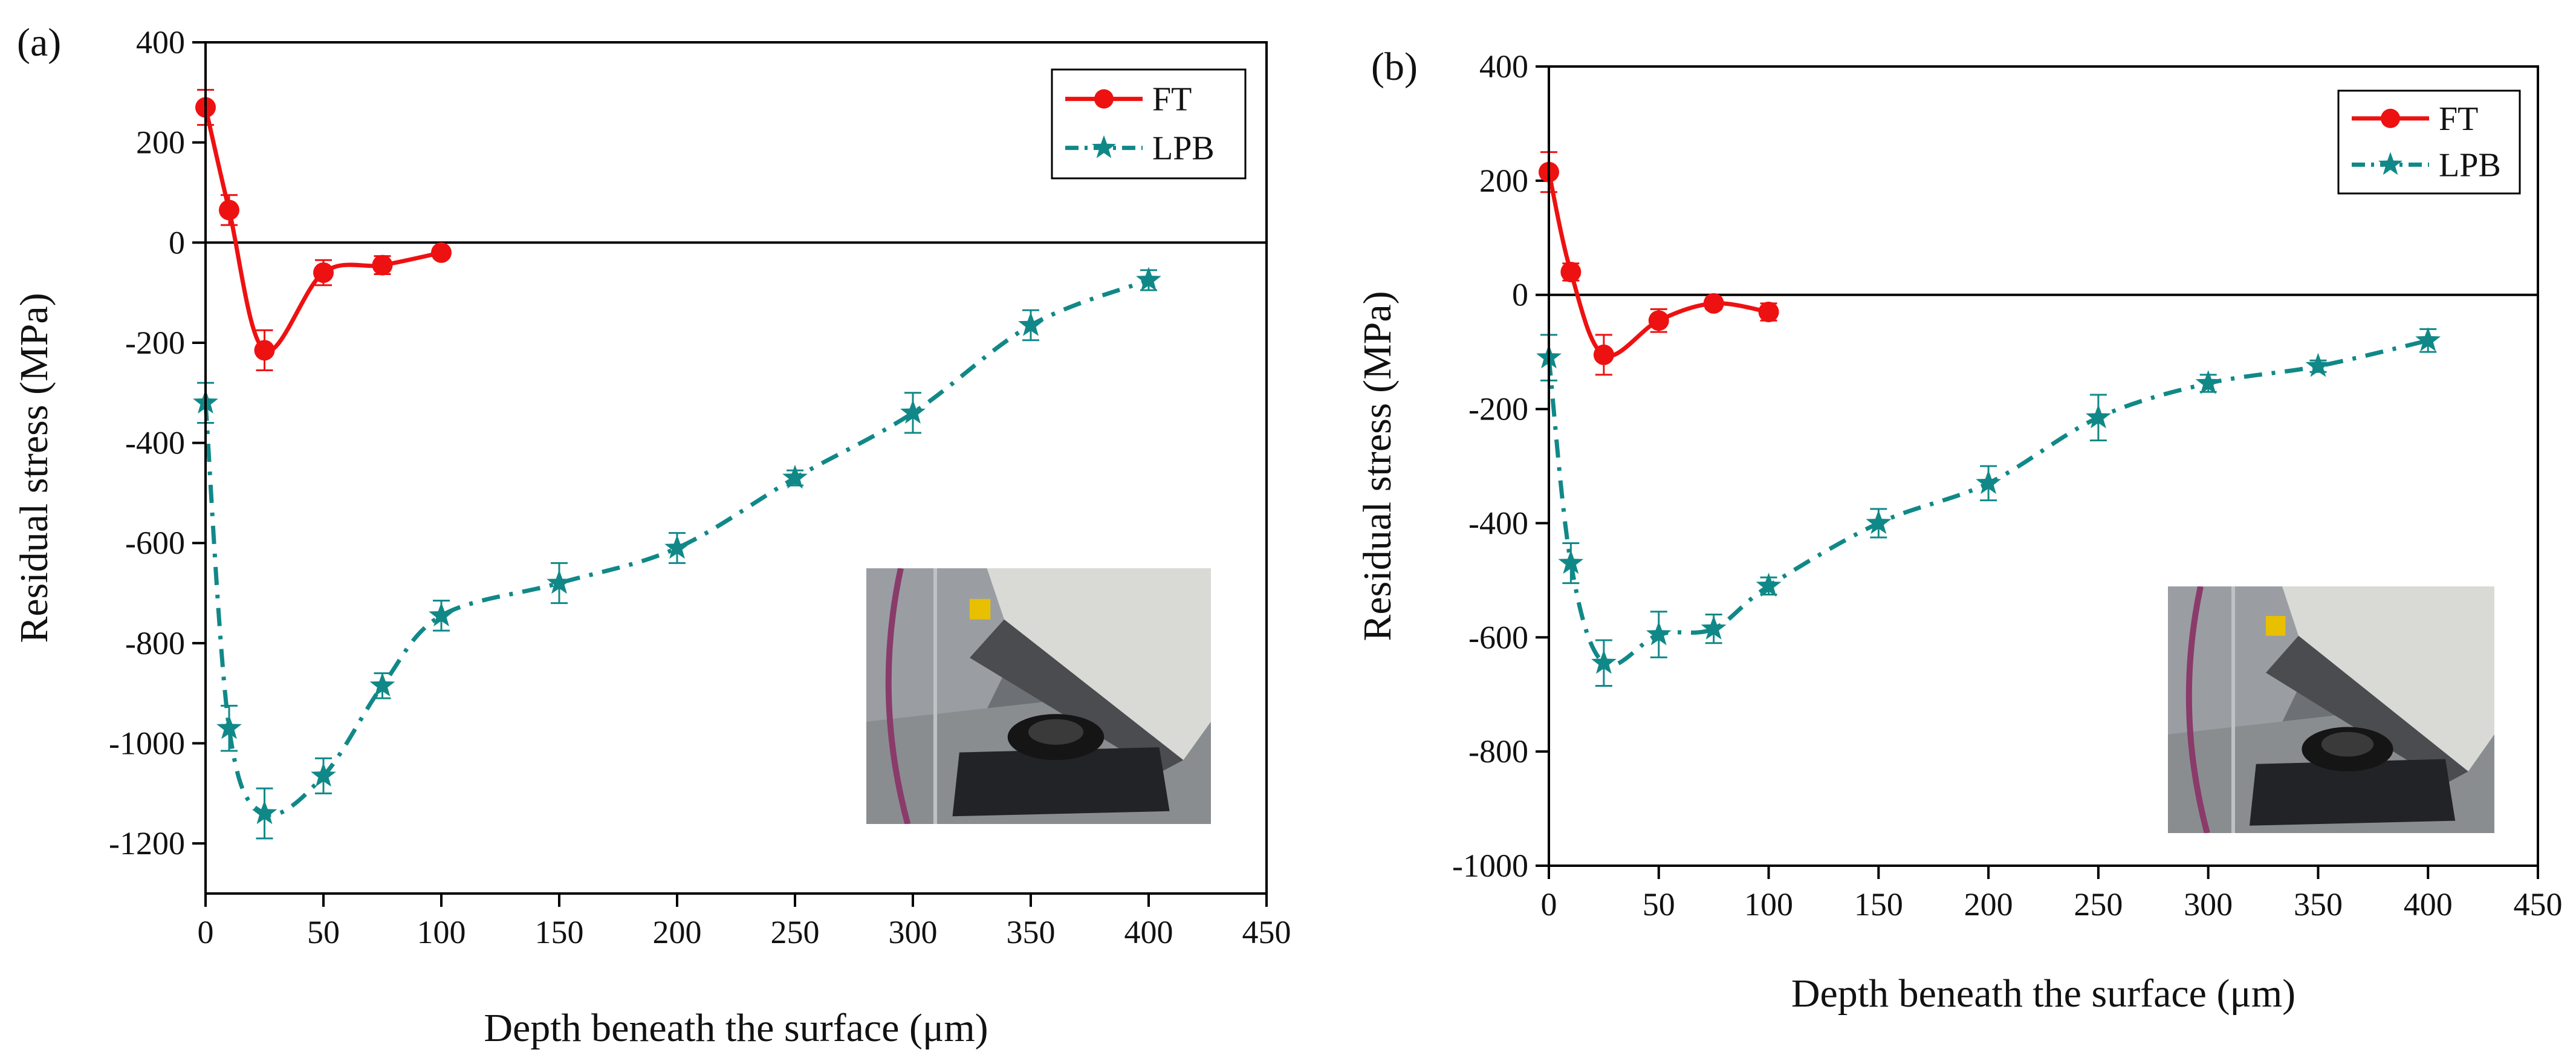 The width and height of the screenshot is (2576, 1064). What do you see at coordinates (1032, 932) in the screenshot?
I see `x-tick-label-a-350: 350` at bounding box center [1032, 932].